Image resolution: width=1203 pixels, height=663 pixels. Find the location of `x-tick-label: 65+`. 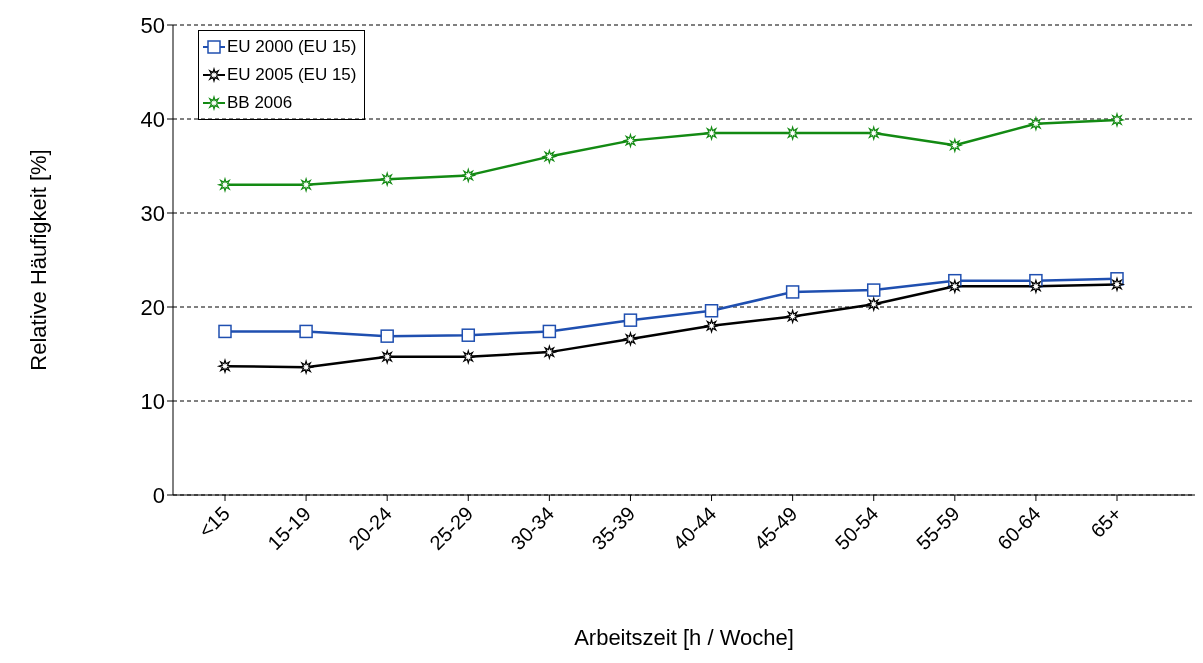

x-tick-label: 65+ is located at coordinates (1106, 522).